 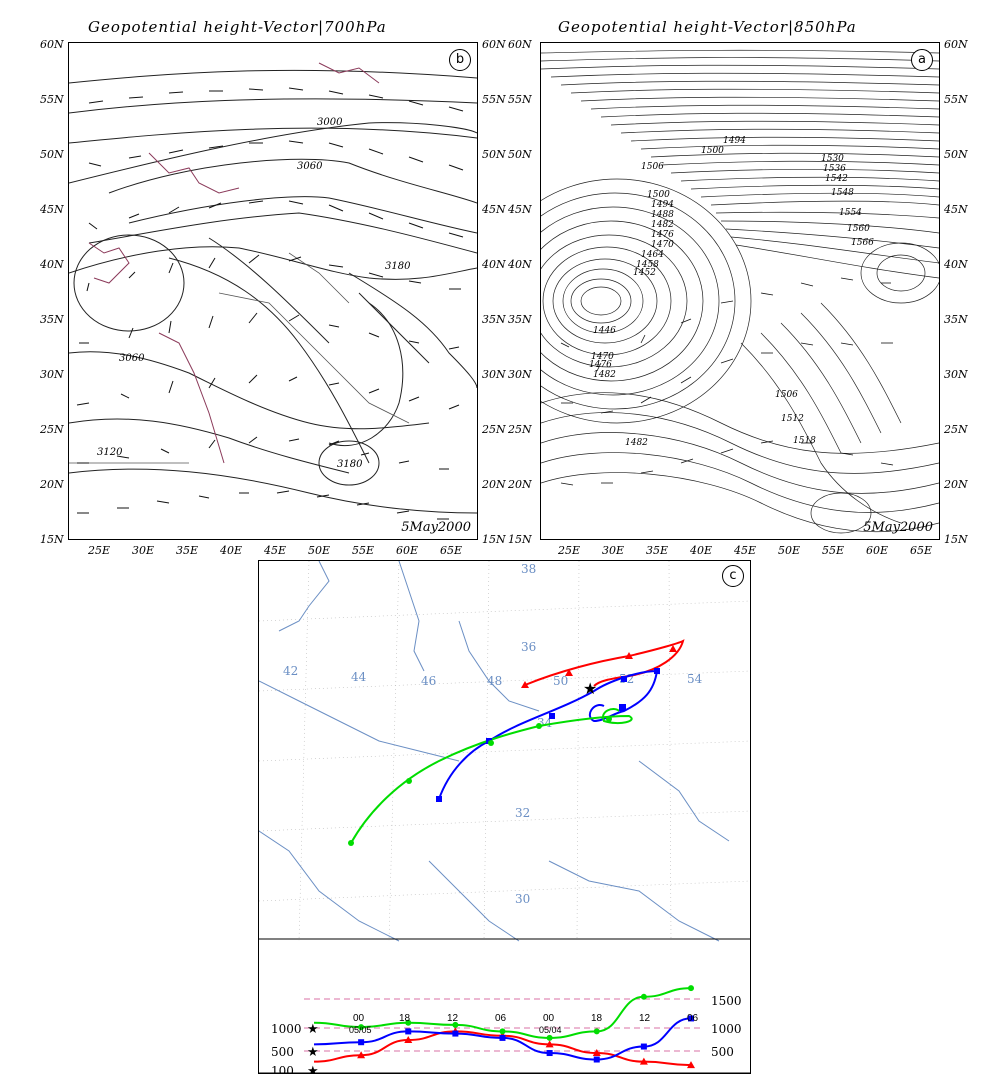 I want to click on time-tick: 12, so click(x=645, y=1018).